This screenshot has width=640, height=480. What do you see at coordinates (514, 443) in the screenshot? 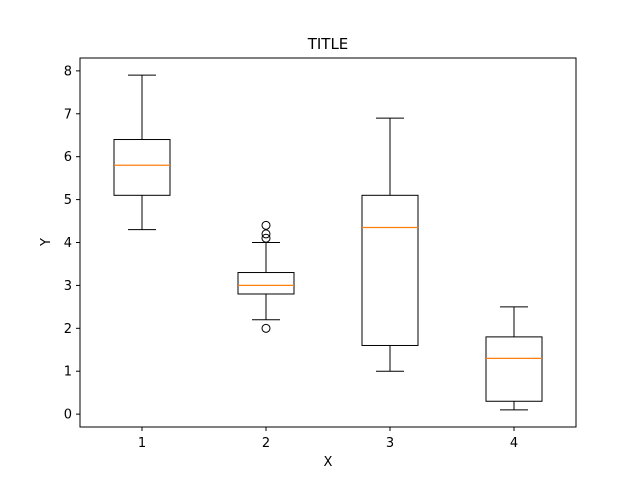
I see `x-tick-label: 4` at bounding box center [514, 443].